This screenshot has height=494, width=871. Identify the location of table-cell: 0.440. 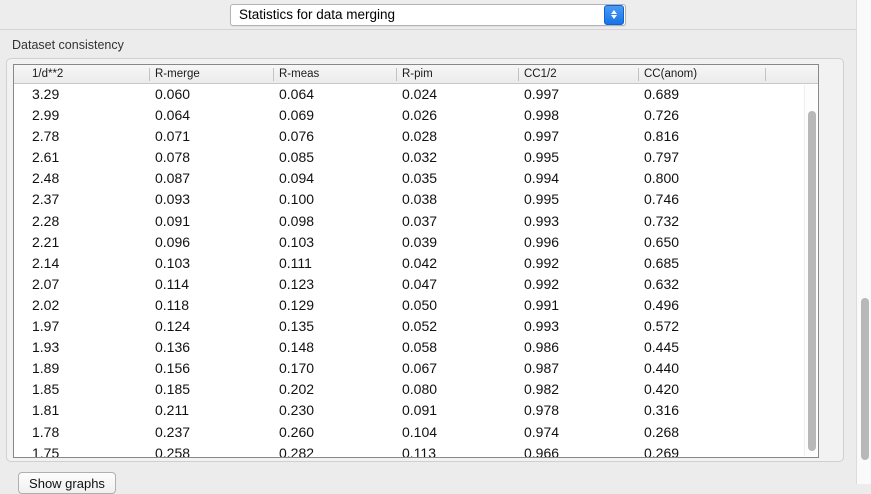
(662, 368).